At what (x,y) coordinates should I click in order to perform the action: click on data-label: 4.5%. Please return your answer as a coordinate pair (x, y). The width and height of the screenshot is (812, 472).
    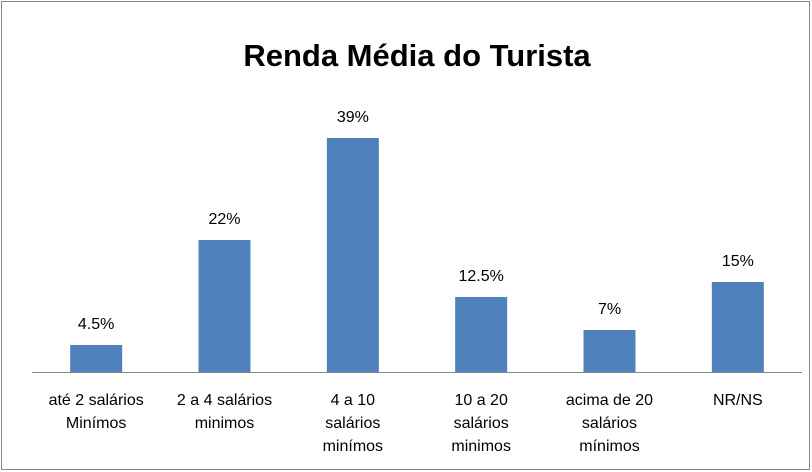
    Looking at the image, I should click on (96, 324).